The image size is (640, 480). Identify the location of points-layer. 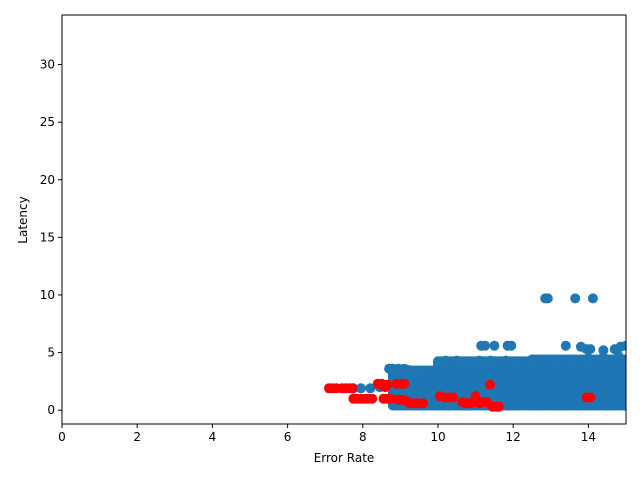
(475, 352).